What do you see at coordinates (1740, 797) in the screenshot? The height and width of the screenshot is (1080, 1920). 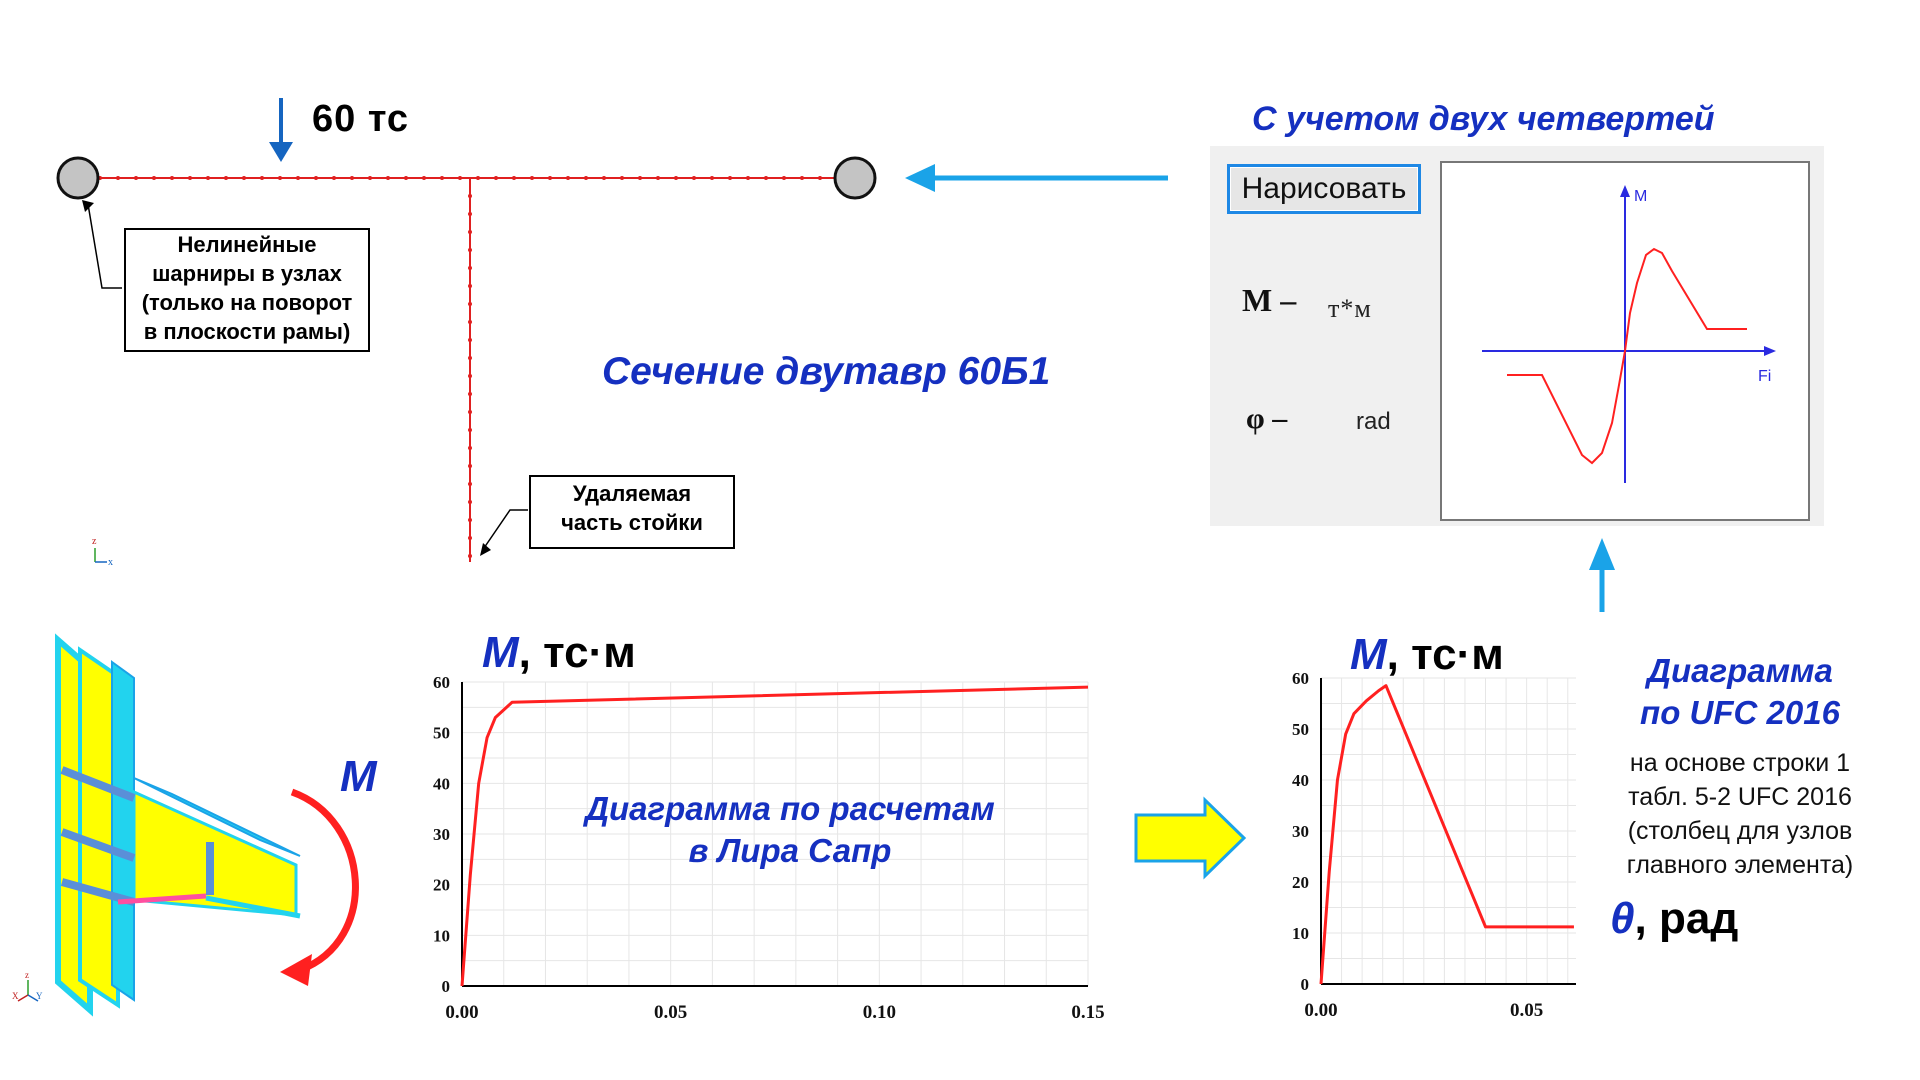 I see `ufc-desc-line-2: табл. 5-2 UFC 2016` at bounding box center [1740, 797].